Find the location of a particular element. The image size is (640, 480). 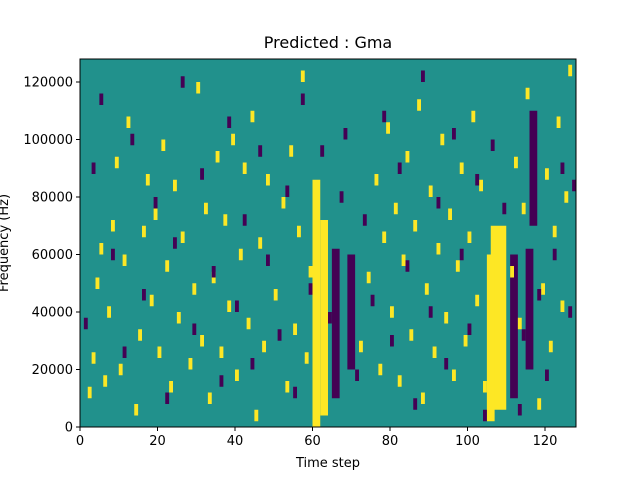

y-tick-label: 60000 is located at coordinates (52, 255).